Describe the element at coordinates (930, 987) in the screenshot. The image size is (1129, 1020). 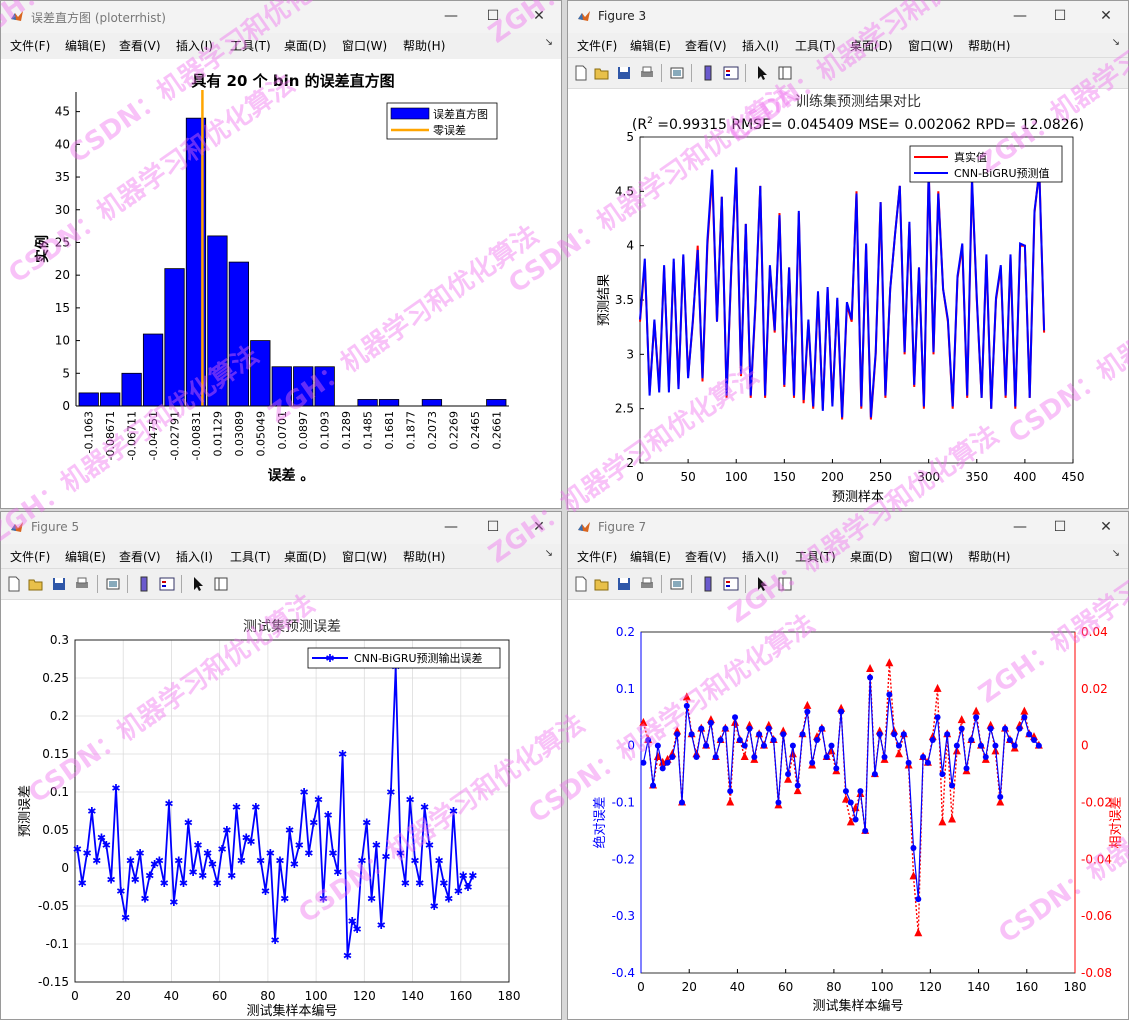
I see `x-tick-label: 120` at that location.